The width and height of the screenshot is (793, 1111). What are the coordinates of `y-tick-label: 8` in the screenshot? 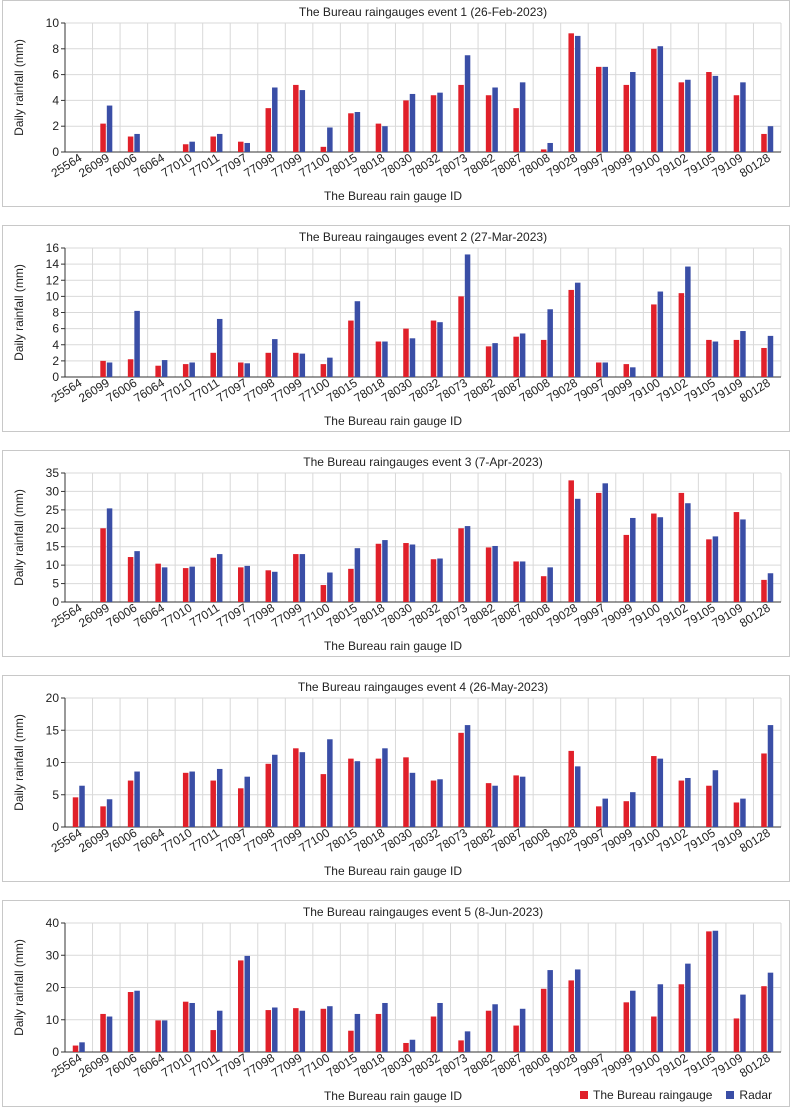 It's located at (55, 49).